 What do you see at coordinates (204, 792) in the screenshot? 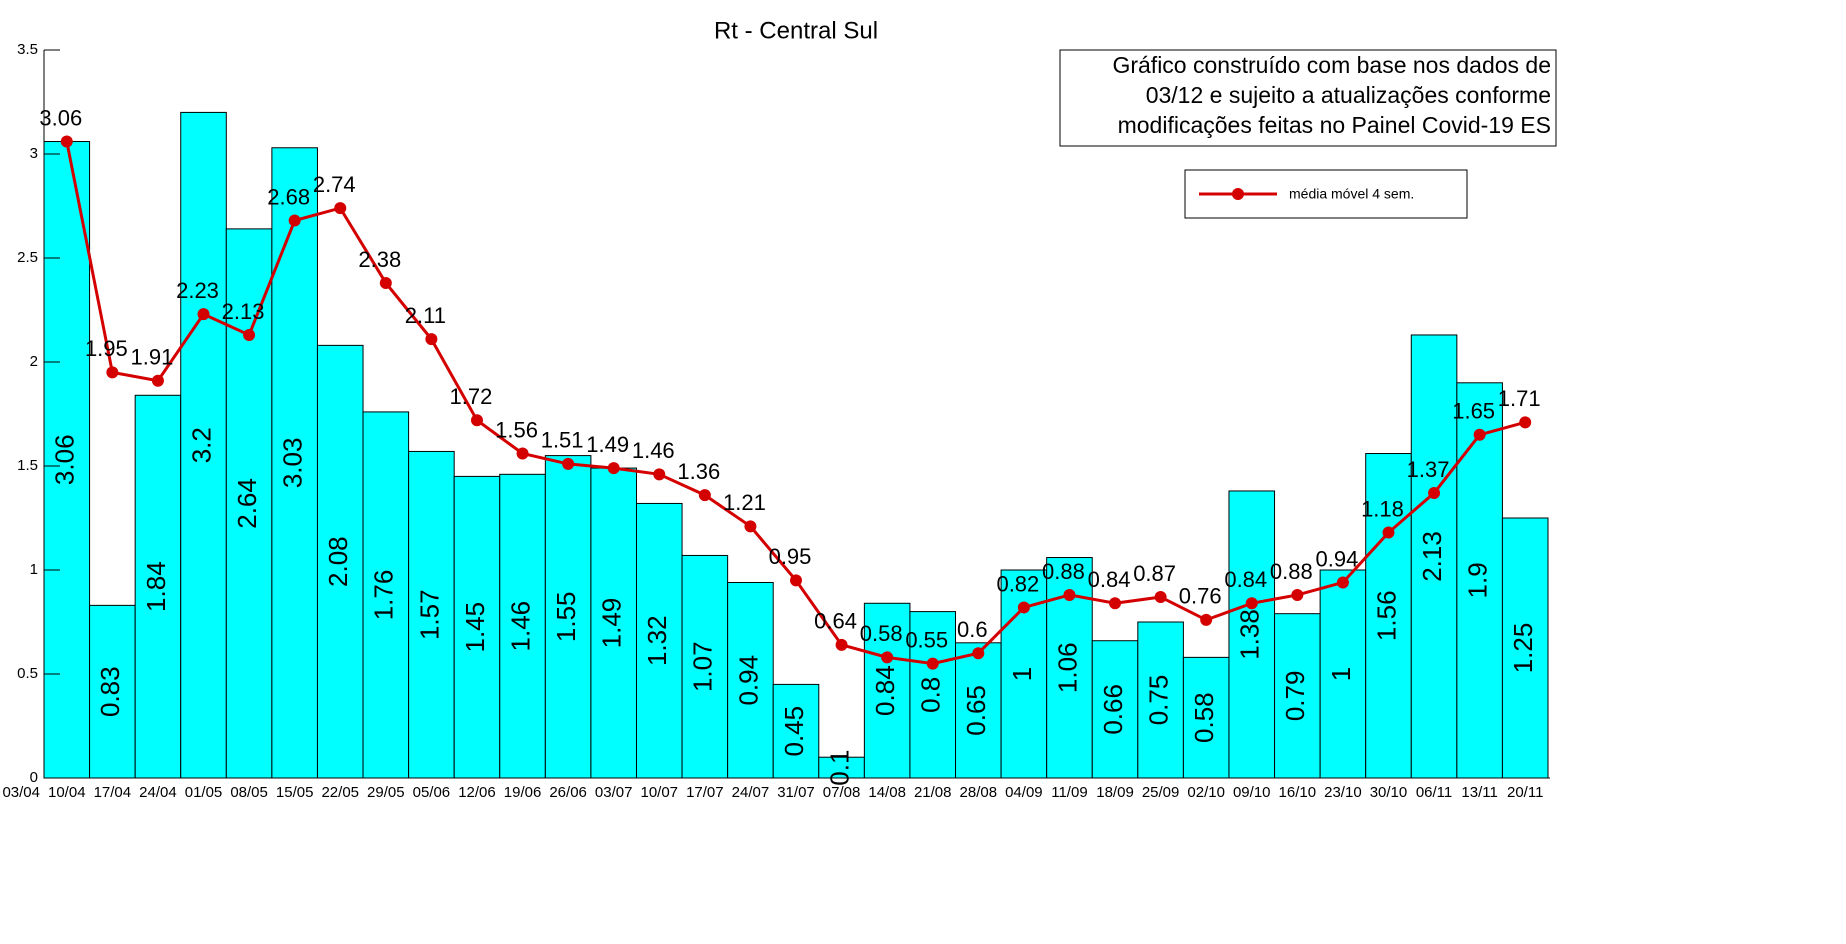
I see `x-tick-label: 01/05` at bounding box center [204, 792].